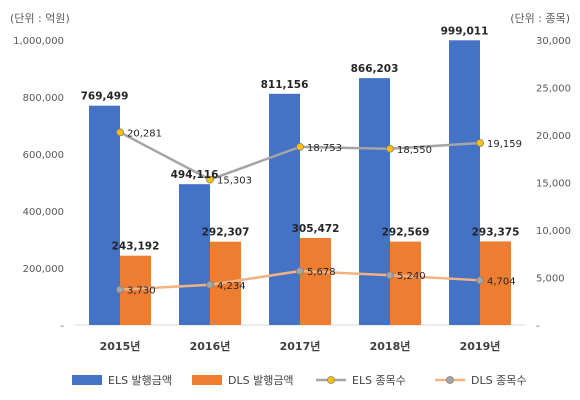  What do you see at coordinates (538, 326) in the screenshot?
I see `right-axis-tick-label: -` at bounding box center [538, 326].